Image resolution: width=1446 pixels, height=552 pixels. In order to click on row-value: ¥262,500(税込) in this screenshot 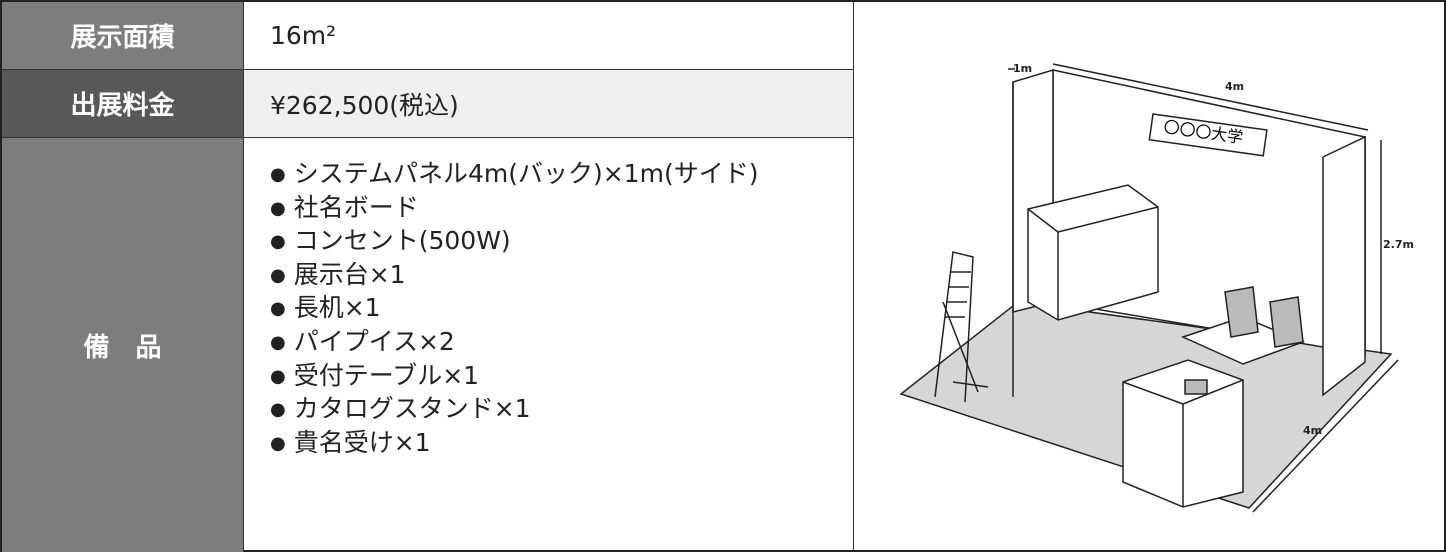, I will do `click(549, 104)`.